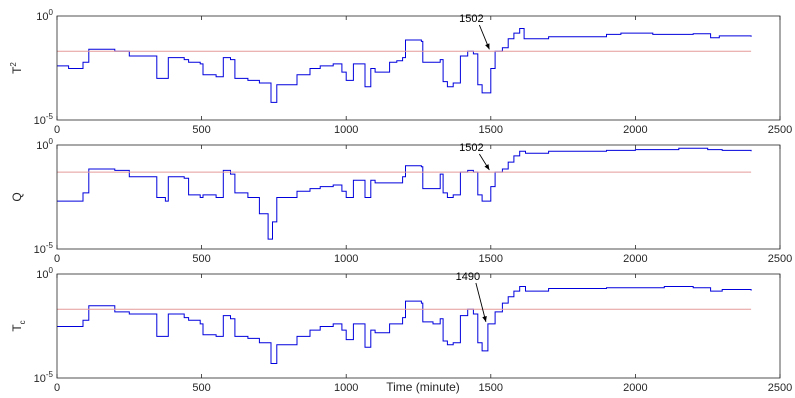 This screenshot has width=795, height=398. What do you see at coordinates (17, 196) in the screenshot?
I see `y-axis-label: Q` at bounding box center [17, 196].